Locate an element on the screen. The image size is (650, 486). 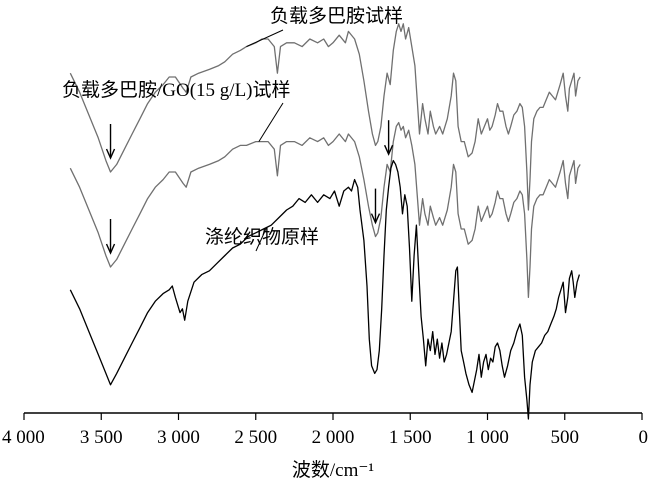
x-tick-label: 4 000 is located at coordinates (23, 437).